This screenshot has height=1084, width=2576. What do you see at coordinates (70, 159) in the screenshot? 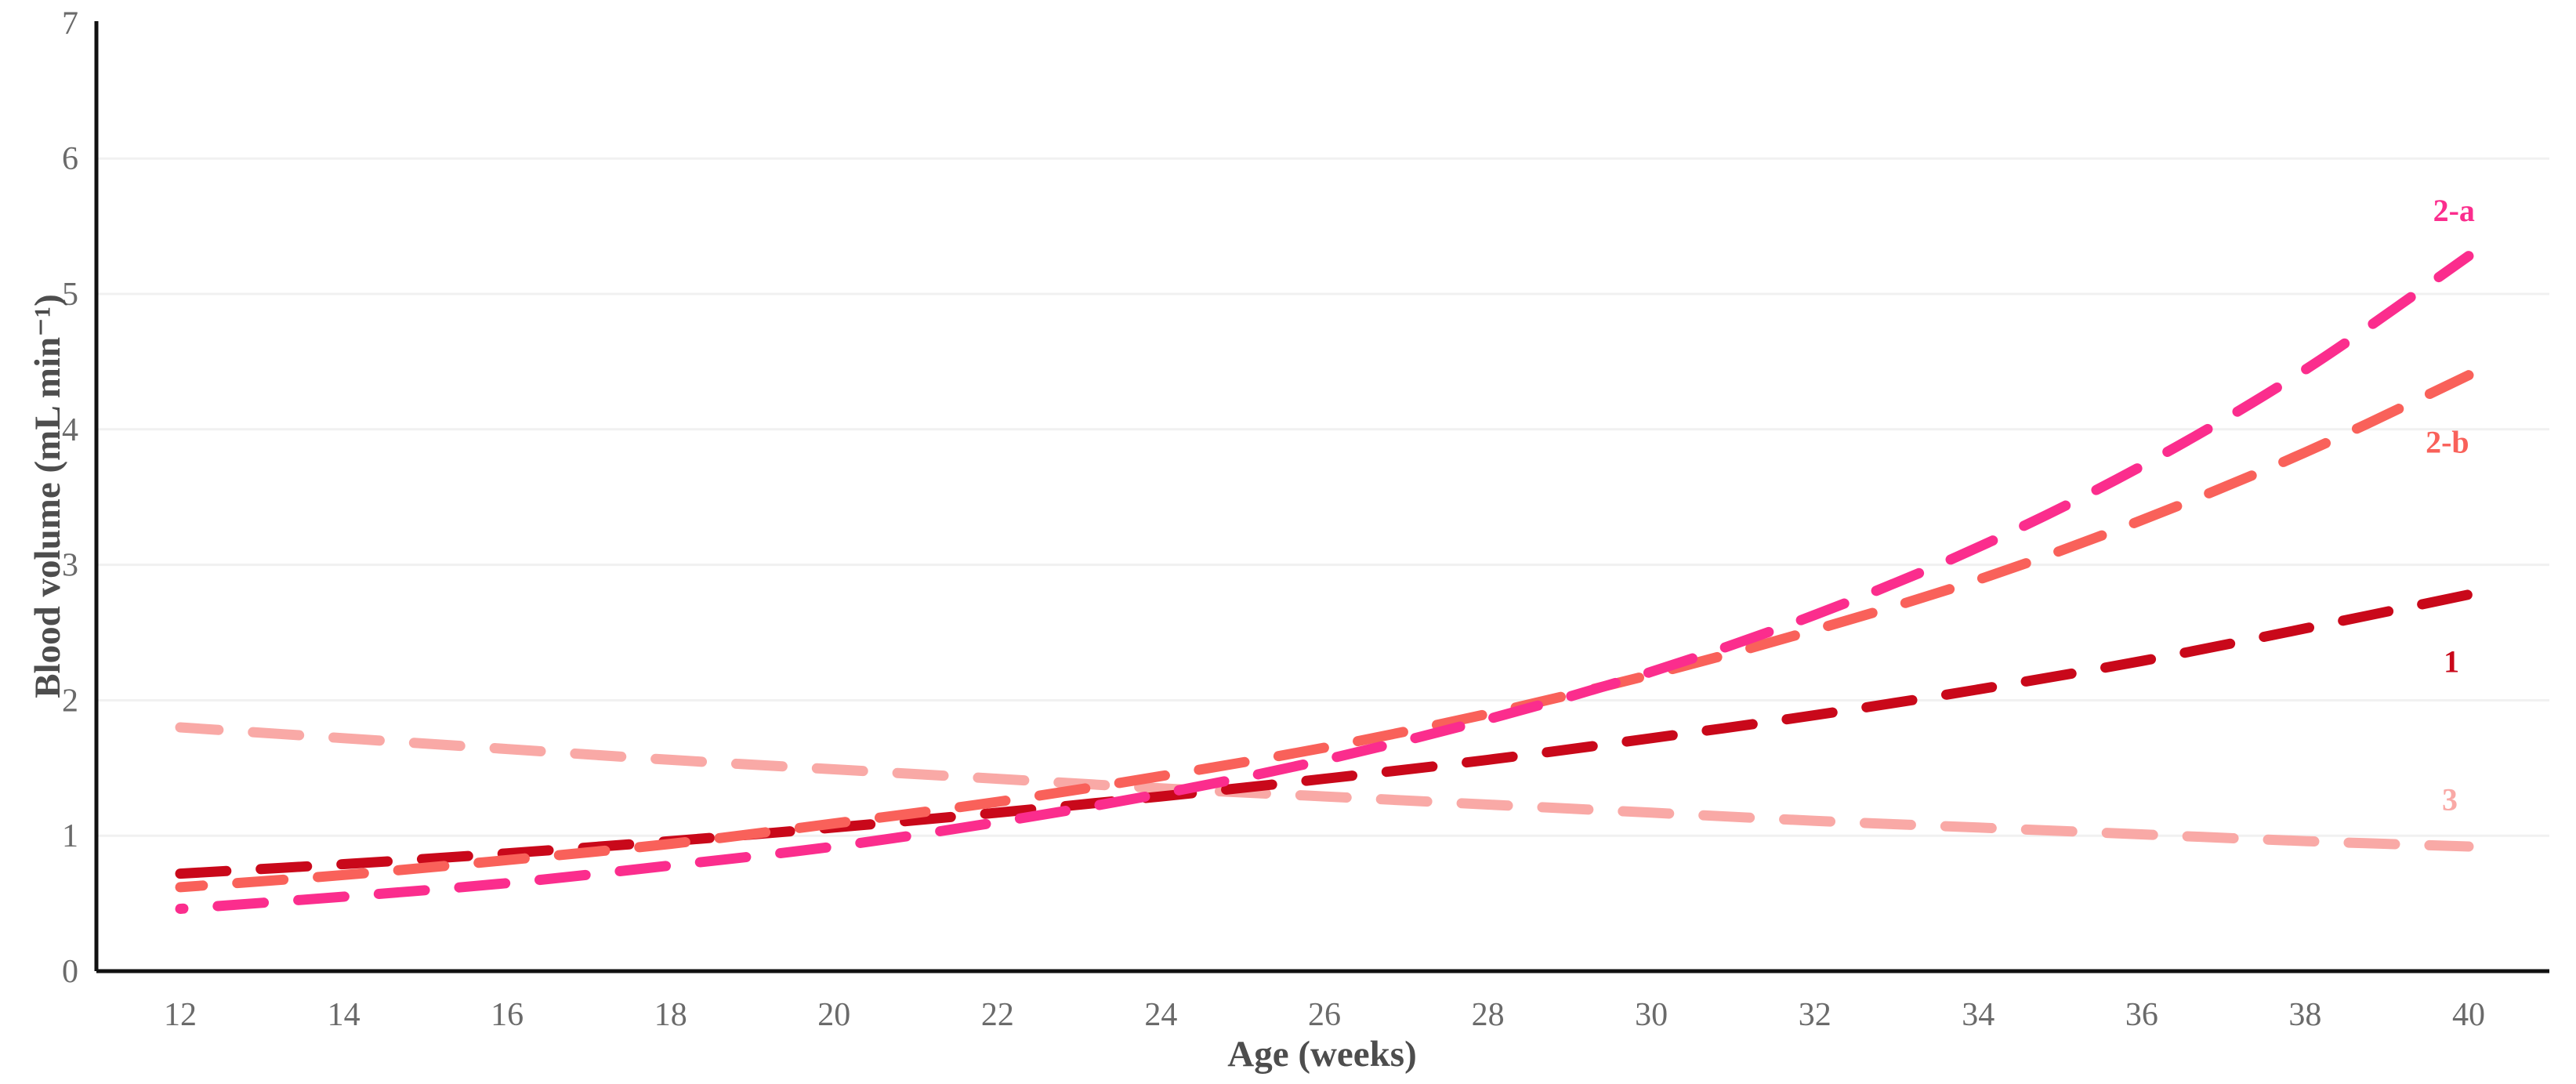
I see `y-tick-6: 6` at bounding box center [70, 159].